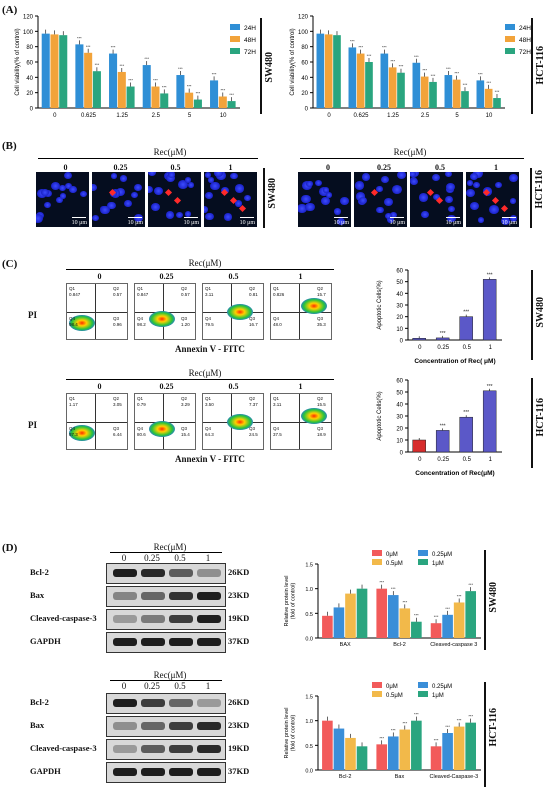 This screenshot has width=550, height=795. I want to click on dose-label: 0.5, so click(180, 558).